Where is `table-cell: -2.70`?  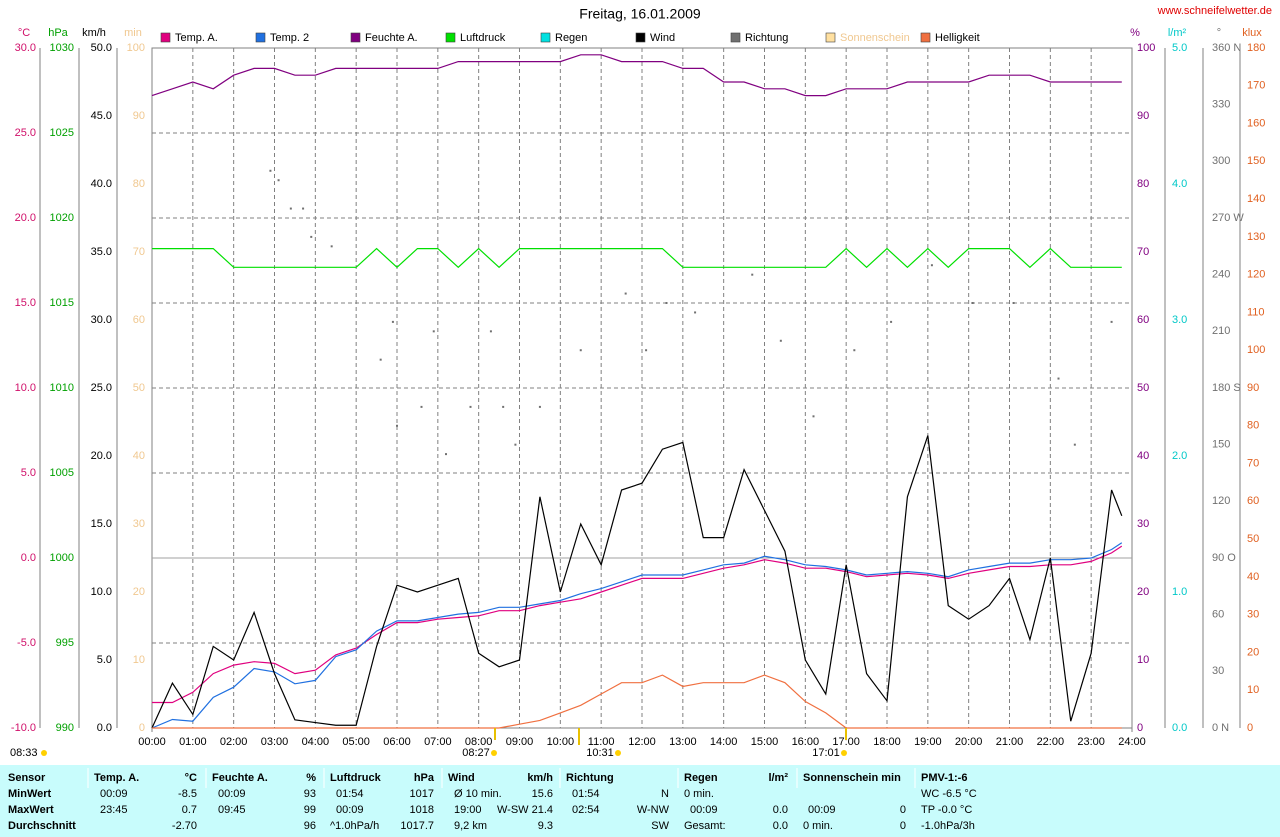
table-cell: -2.70 is located at coordinates (184, 826).